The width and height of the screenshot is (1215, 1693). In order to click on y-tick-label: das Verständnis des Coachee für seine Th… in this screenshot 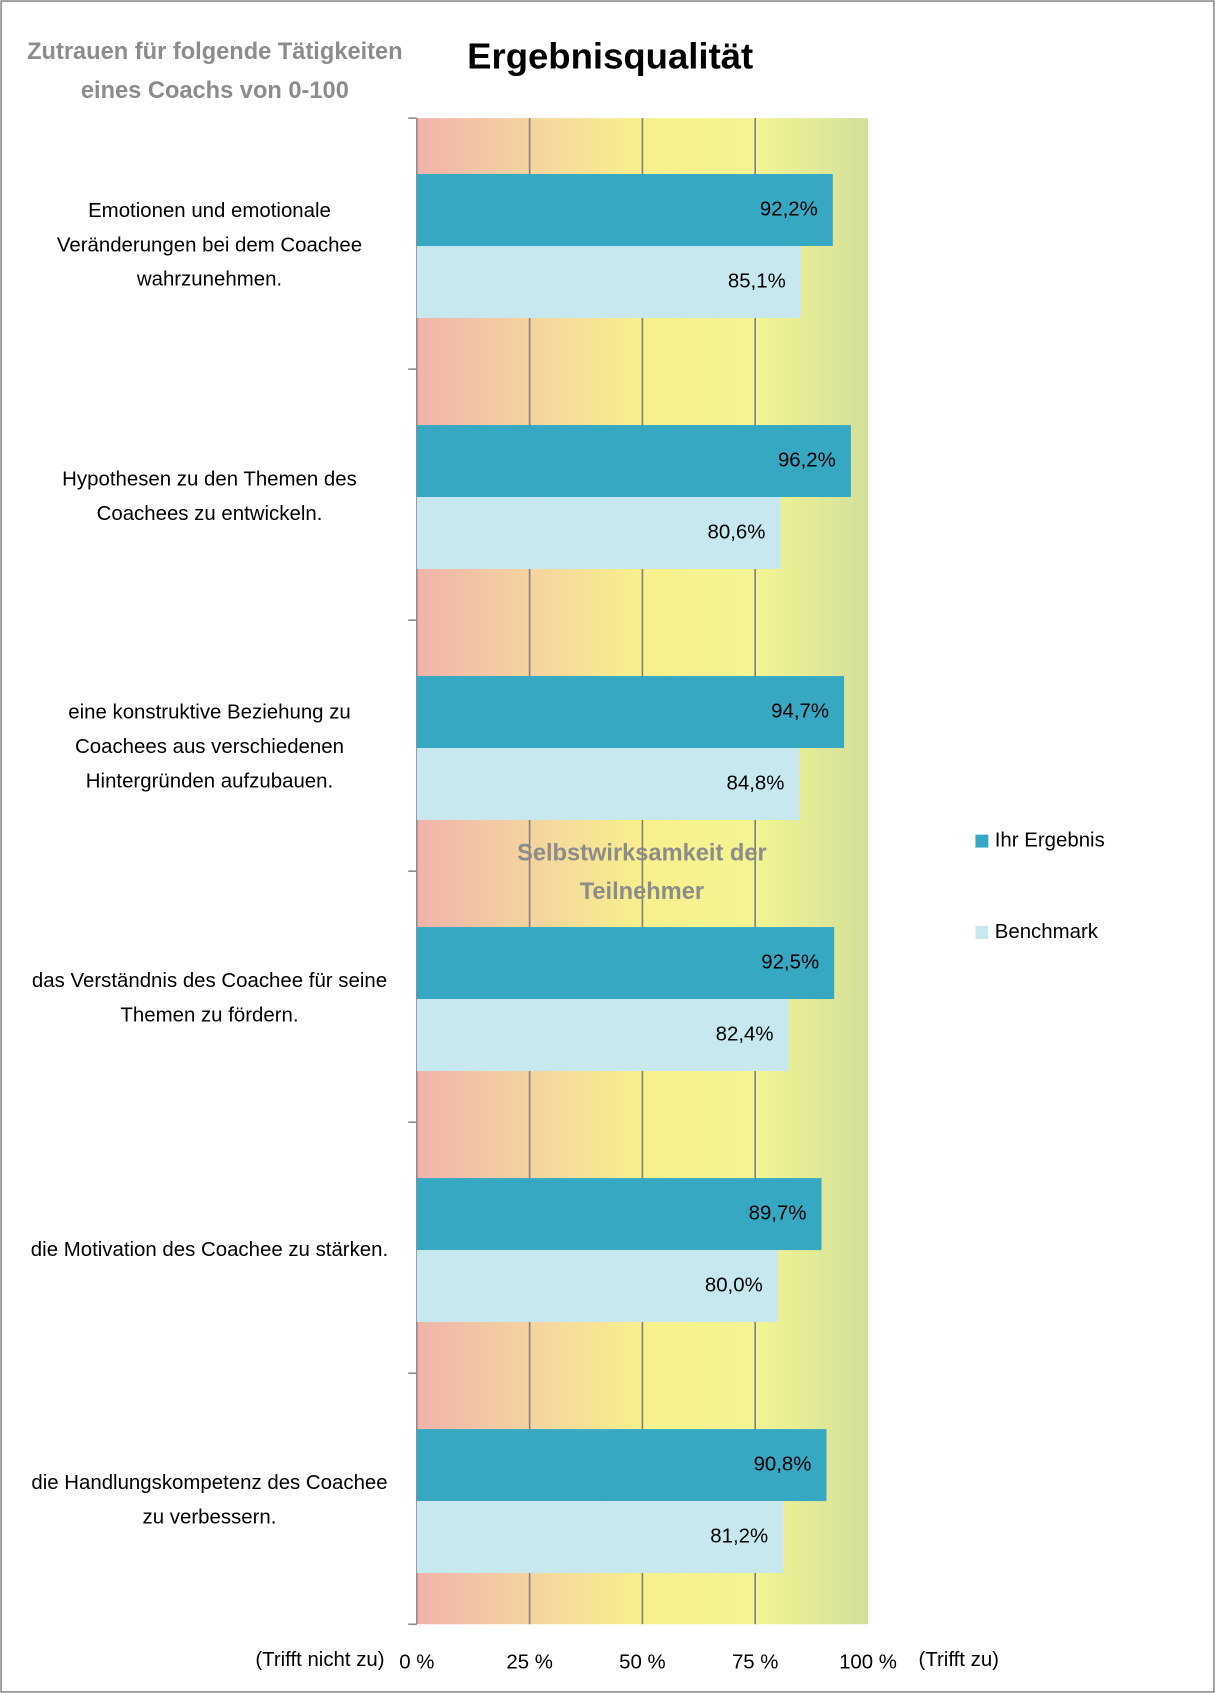, I will do `click(209, 998)`.